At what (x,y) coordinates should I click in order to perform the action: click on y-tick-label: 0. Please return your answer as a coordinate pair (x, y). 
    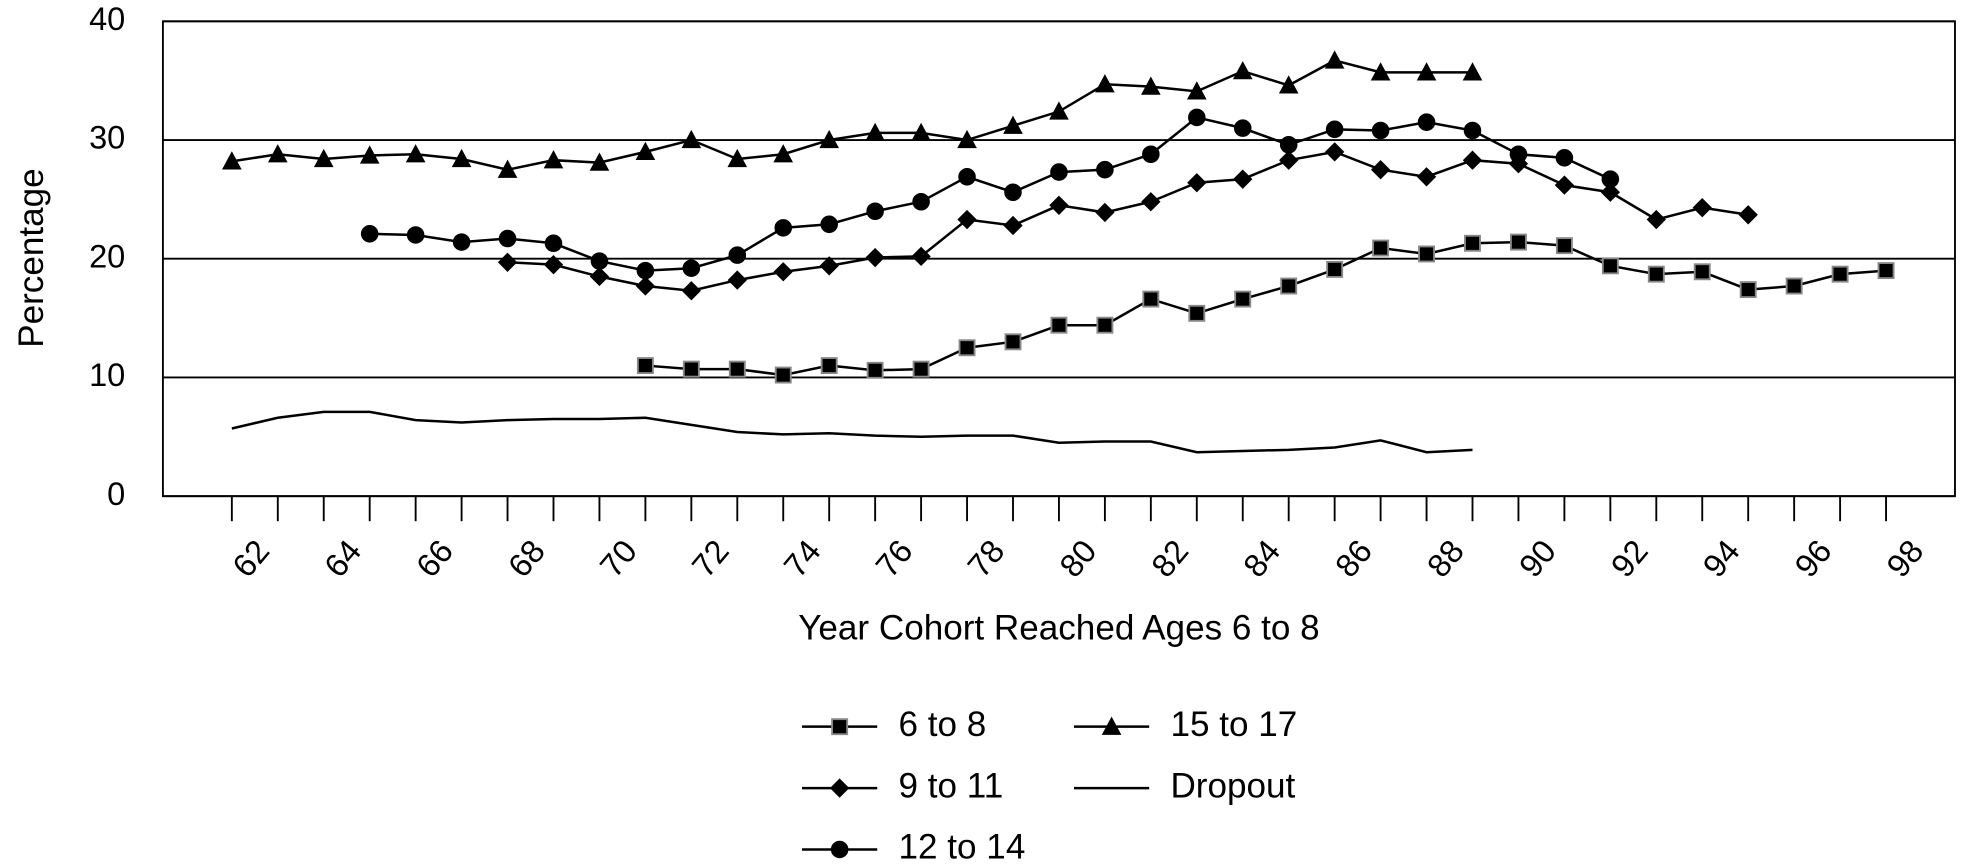
    Looking at the image, I should click on (116, 494).